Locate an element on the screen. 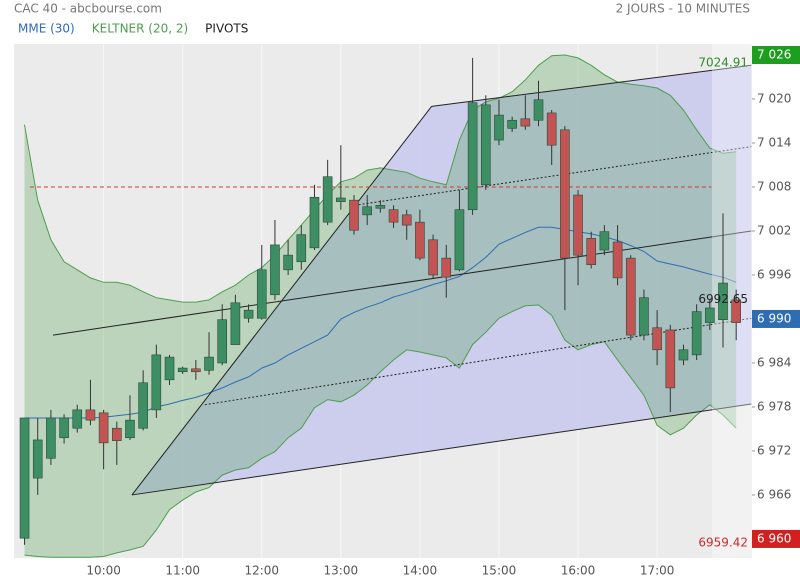 Image resolution: width=800 pixels, height=580 pixels. x-tick-label: 16:00 is located at coordinates (578, 571).